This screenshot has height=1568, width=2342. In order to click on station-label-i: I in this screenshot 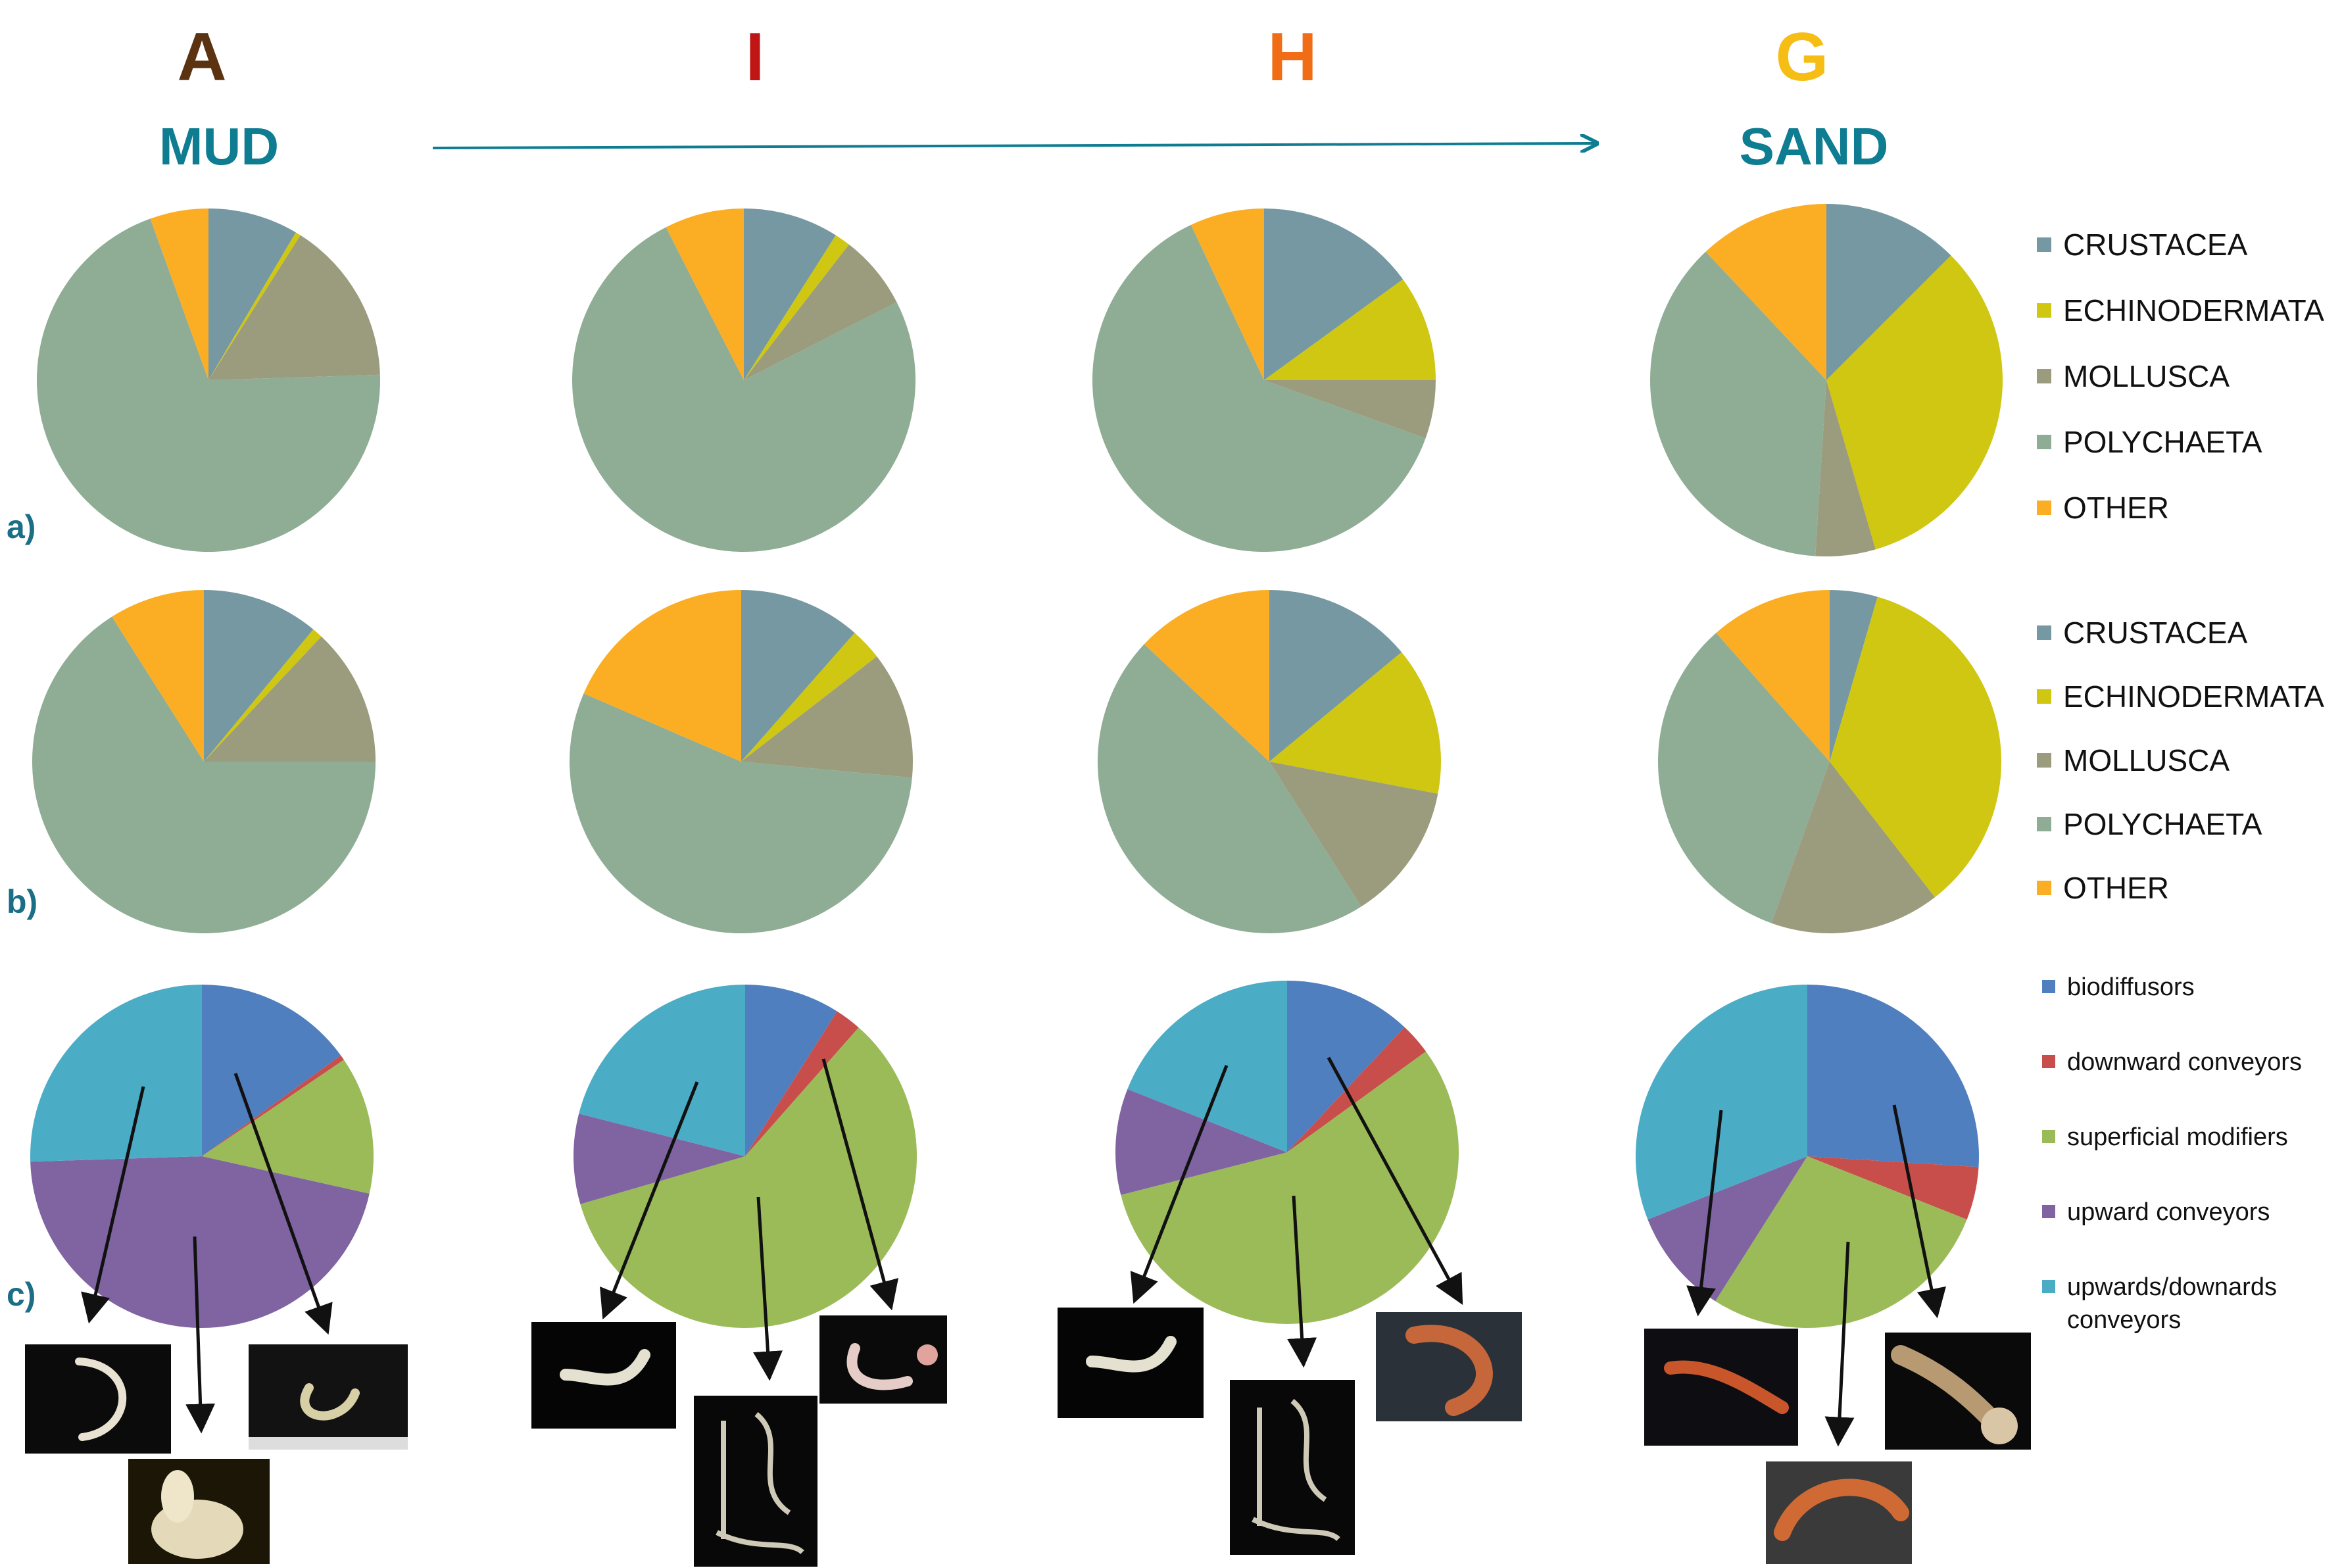, I will do `click(756, 57)`.